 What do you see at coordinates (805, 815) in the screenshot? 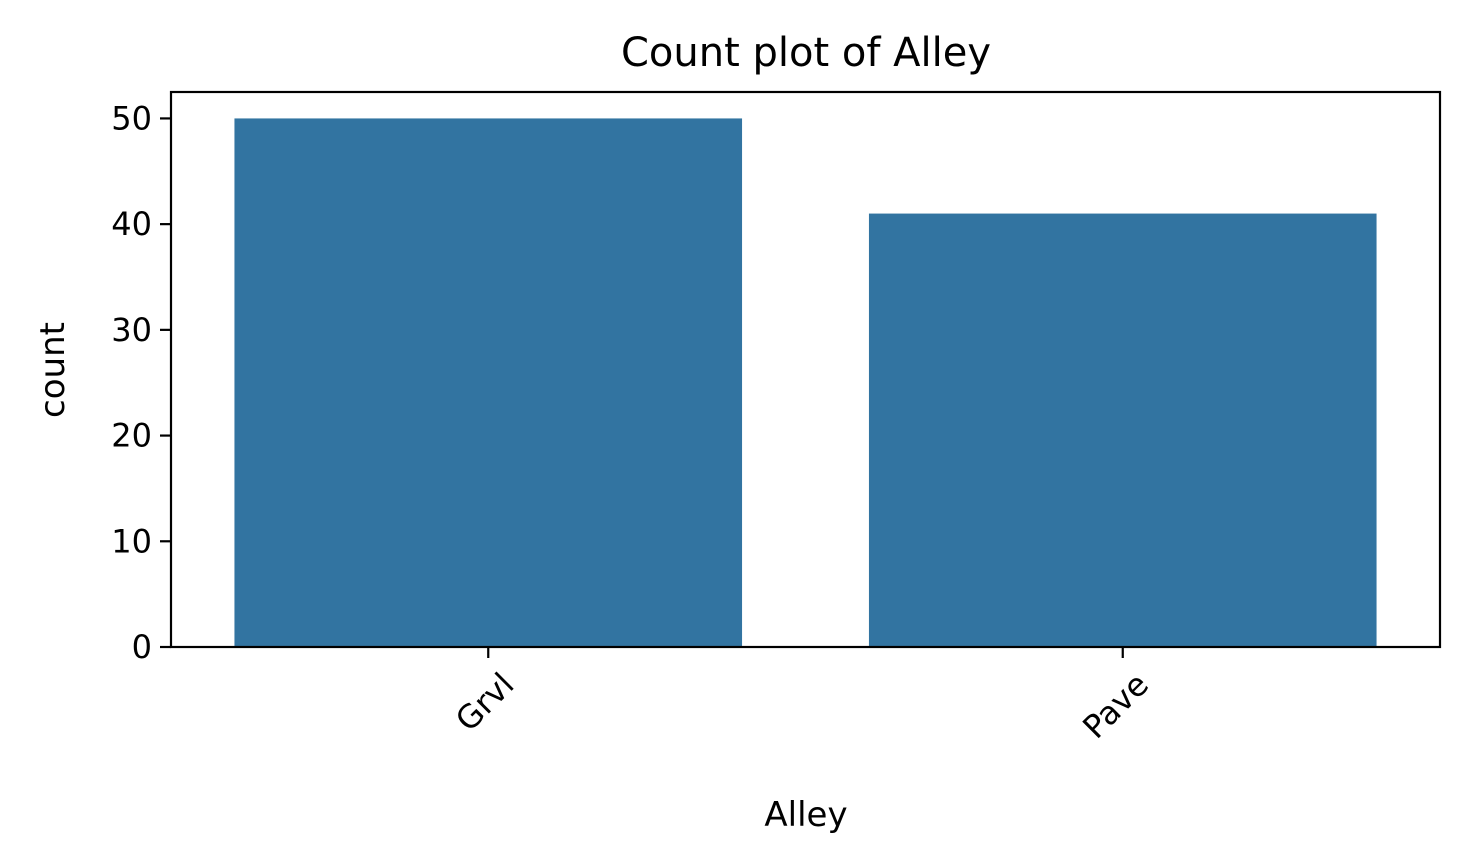
I see `x-axis-title: Alley` at bounding box center [805, 815].